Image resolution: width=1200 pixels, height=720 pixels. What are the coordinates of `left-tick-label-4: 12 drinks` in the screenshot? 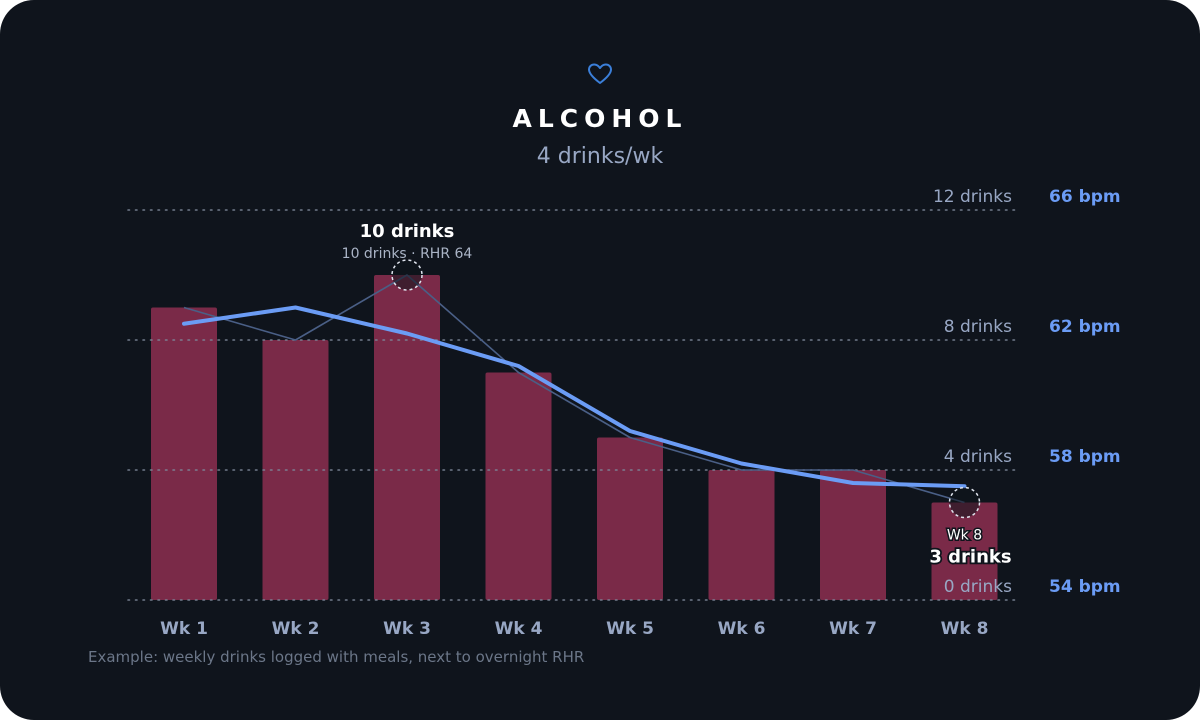 It's located at (972, 197).